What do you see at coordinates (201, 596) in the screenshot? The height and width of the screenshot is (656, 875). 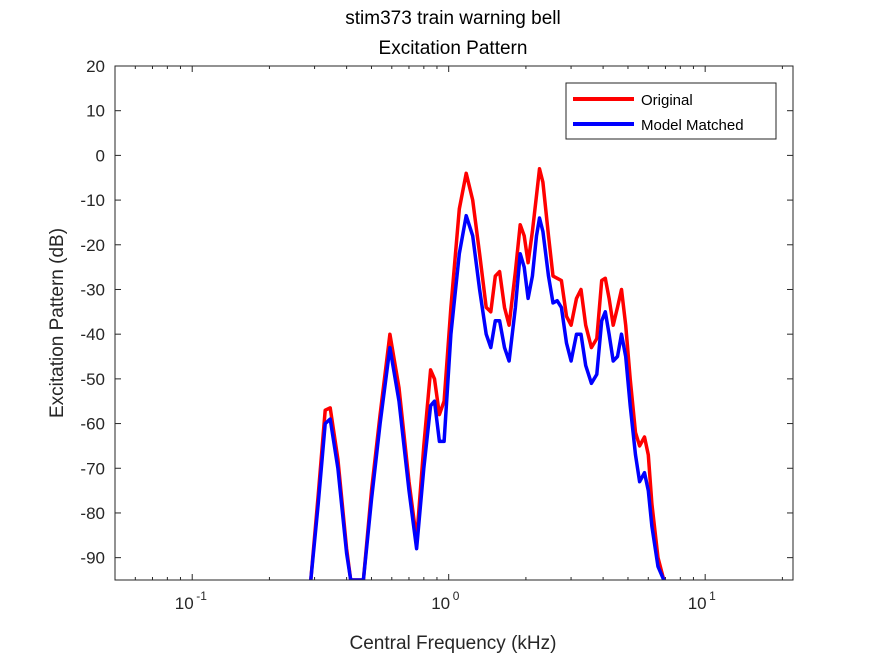 I see `x-tick-label-exponent: -1` at bounding box center [201, 596].